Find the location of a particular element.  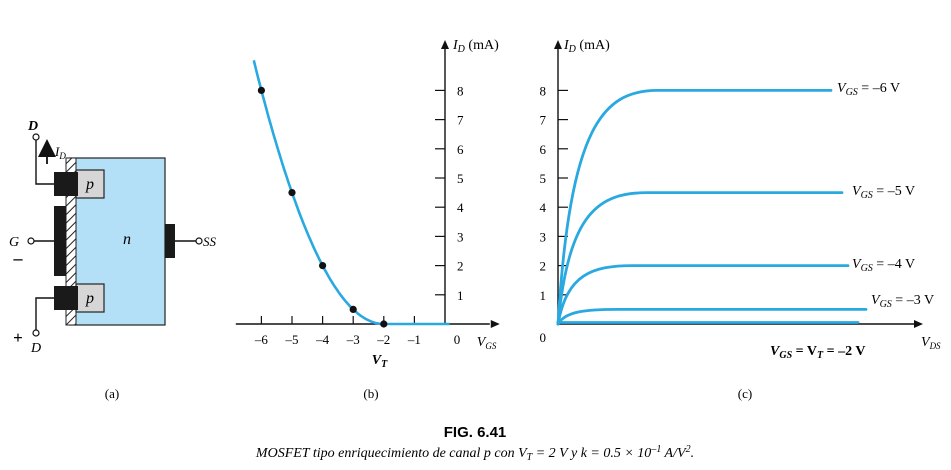

series-label: VGS = –5 V is located at coordinates (883, 192).